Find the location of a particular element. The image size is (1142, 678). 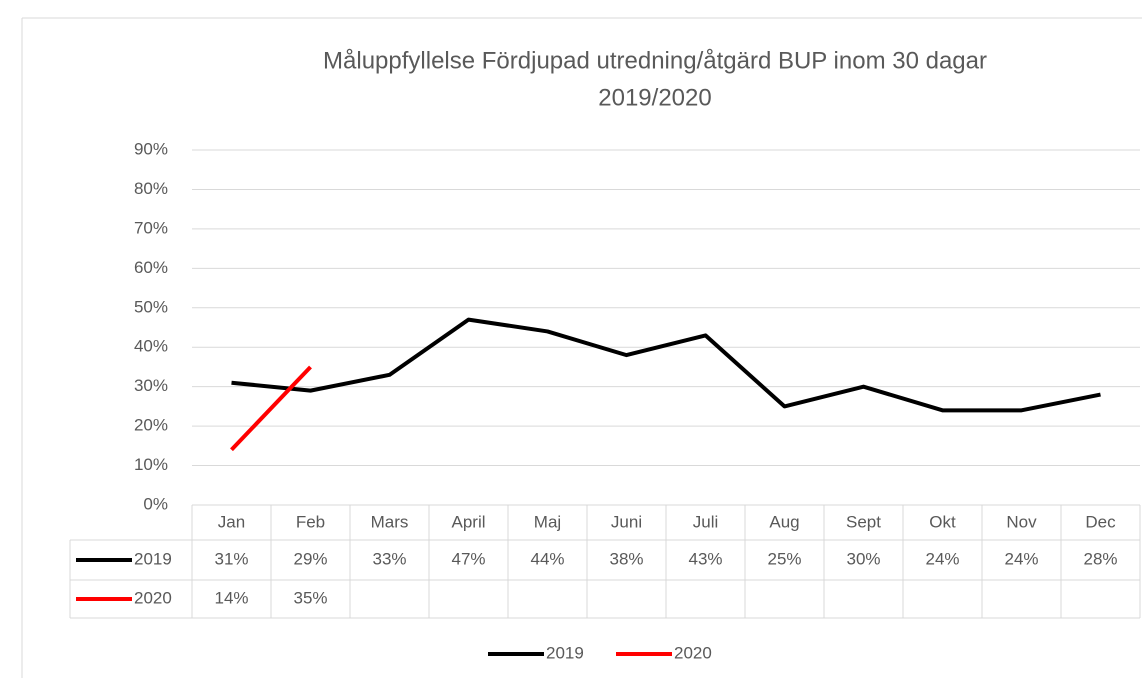

x-tick-label: Aug is located at coordinates (784, 521).